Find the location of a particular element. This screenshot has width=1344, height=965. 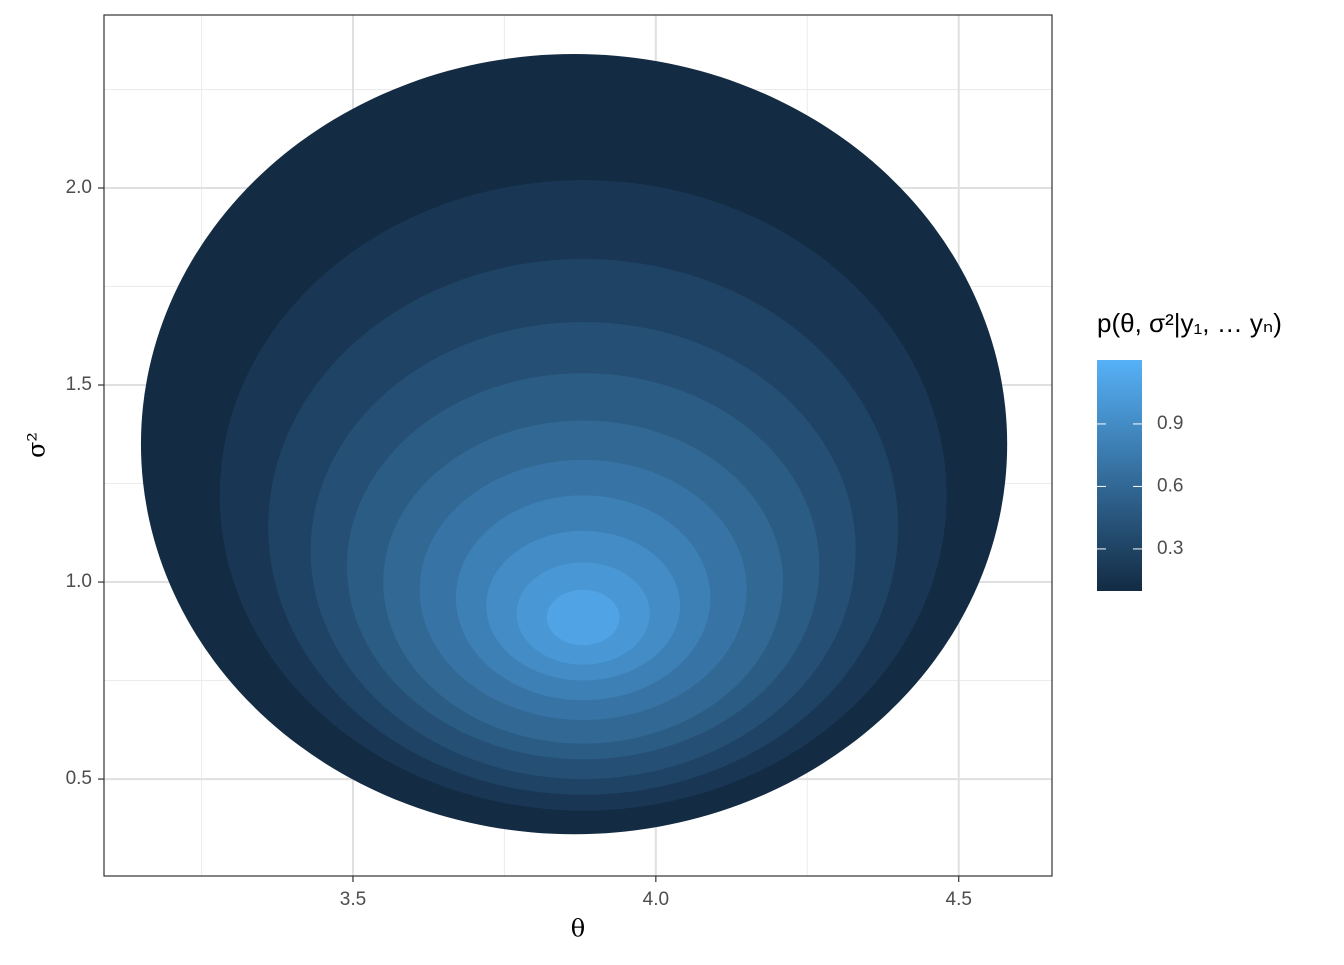

y-tick-label: 1.5 is located at coordinates (79, 384).